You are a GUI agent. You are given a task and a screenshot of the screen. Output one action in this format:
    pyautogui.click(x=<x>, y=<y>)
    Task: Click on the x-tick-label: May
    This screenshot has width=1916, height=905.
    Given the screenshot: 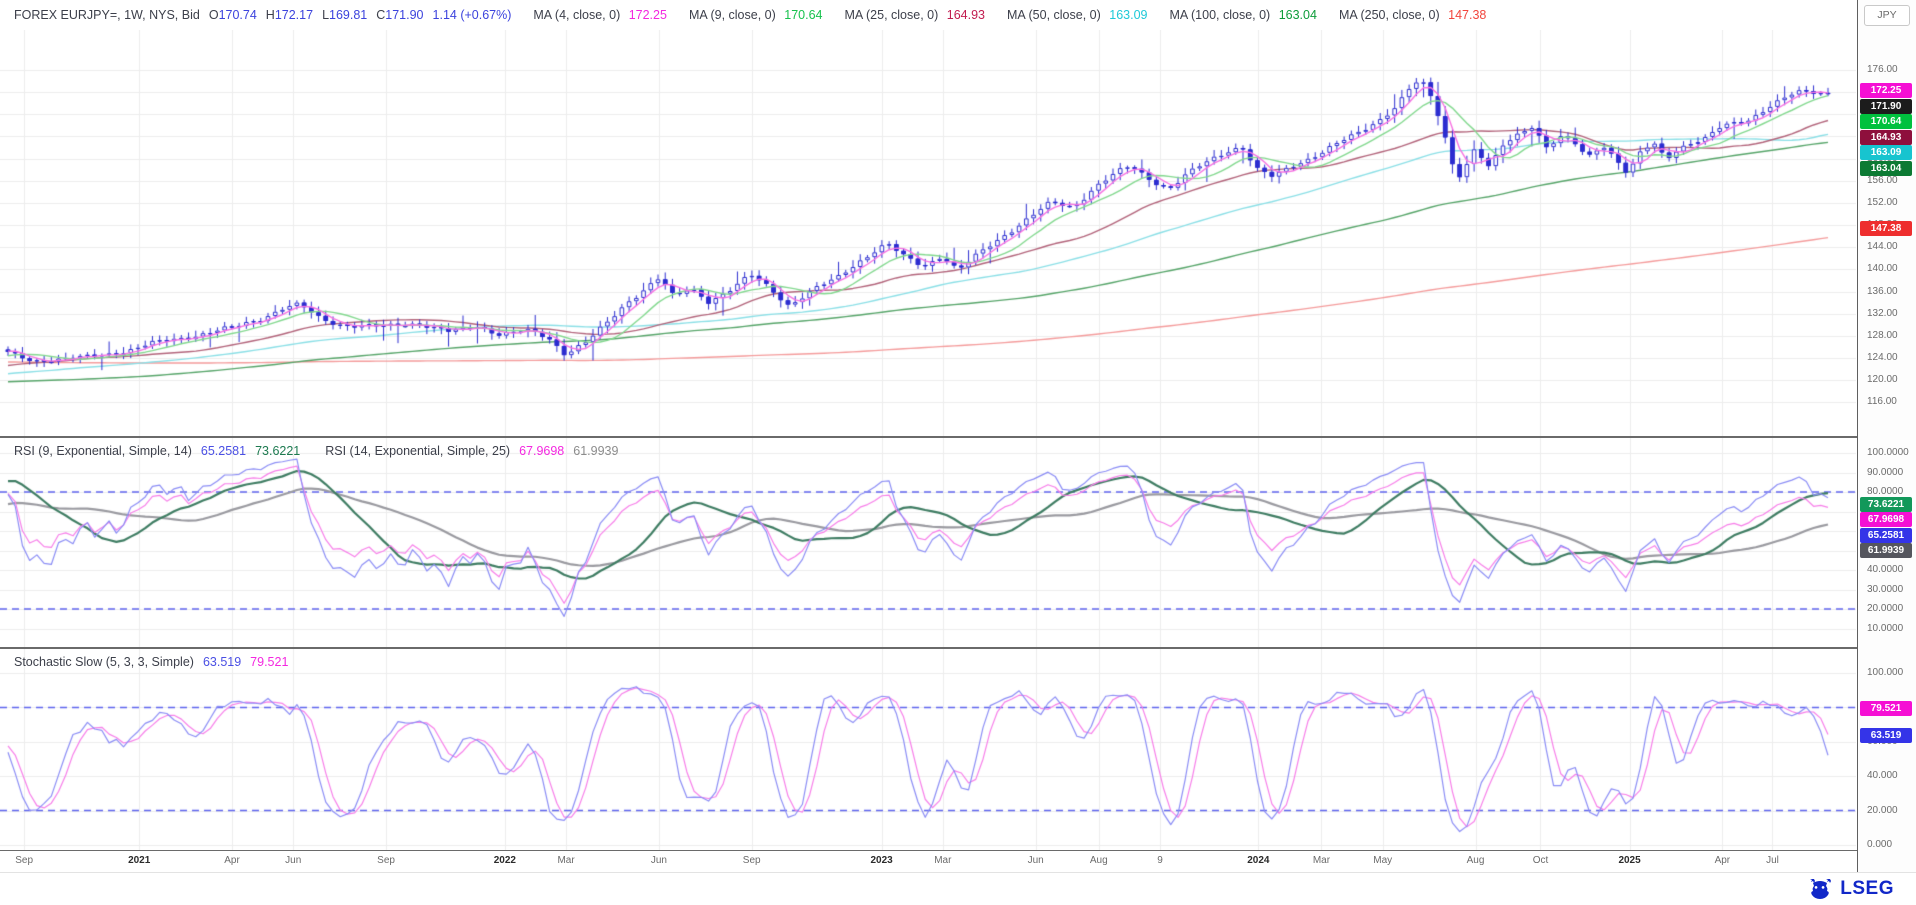 What is the action you would take?
    pyautogui.click(x=1383, y=860)
    